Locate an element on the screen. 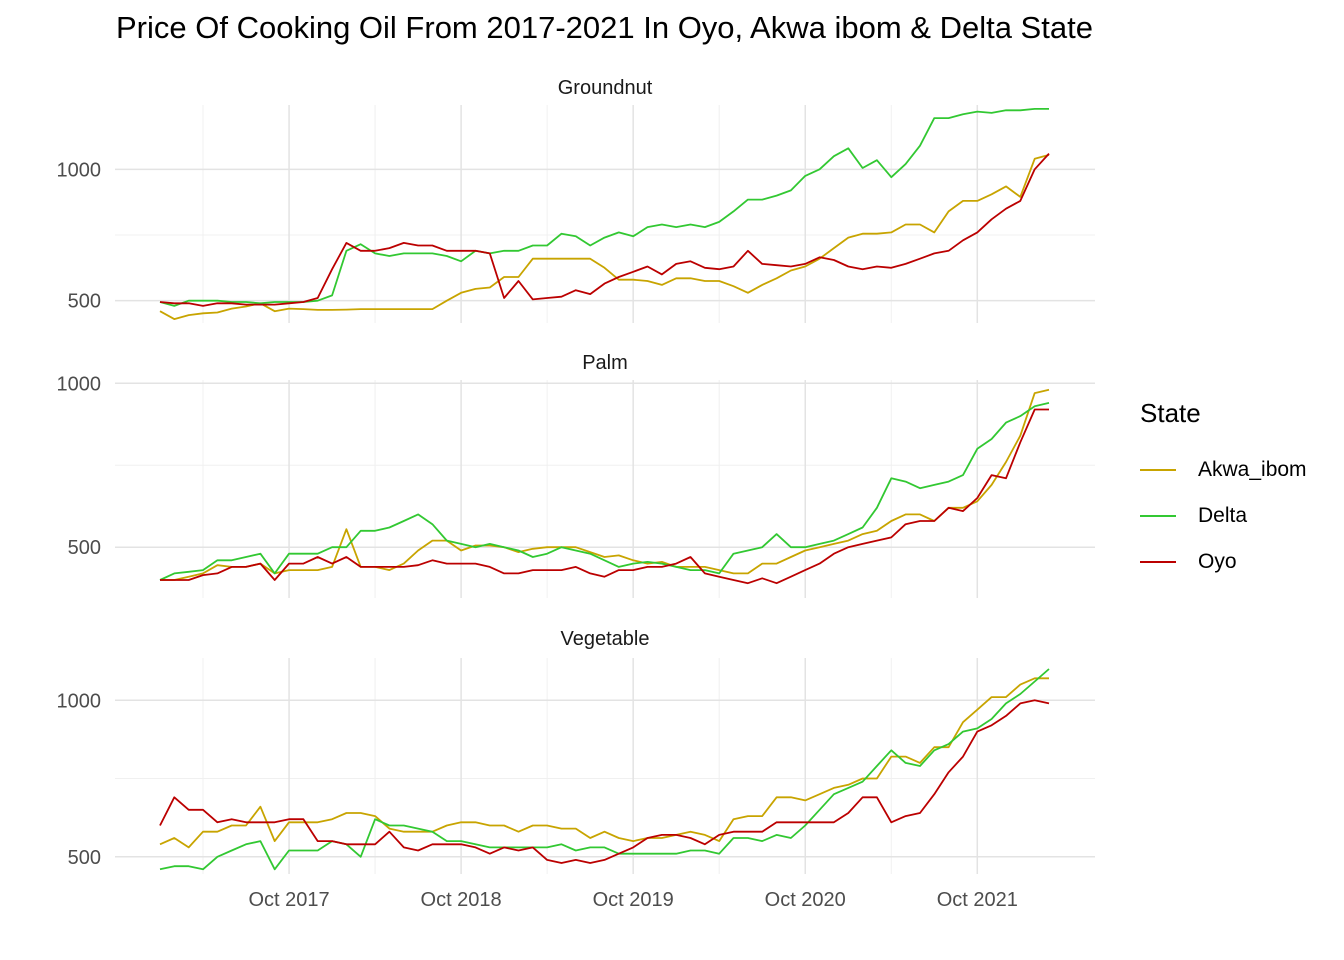 The width and height of the screenshot is (1344, 960). facet-strip-groundnut: Groundnut is located at coordinates (605, 88).